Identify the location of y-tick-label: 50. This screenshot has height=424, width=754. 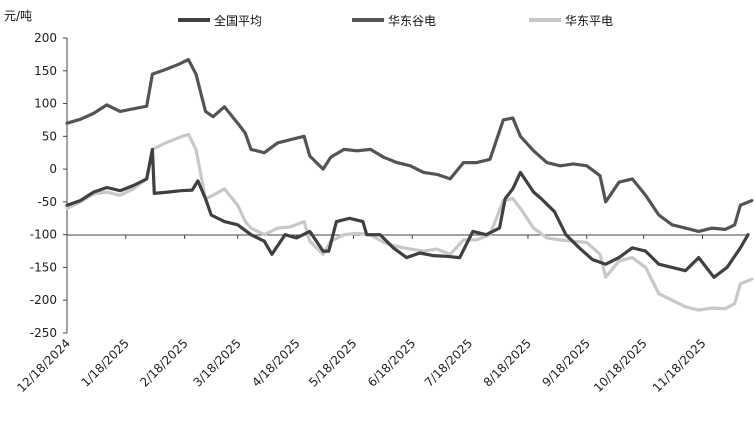
(49, 136).